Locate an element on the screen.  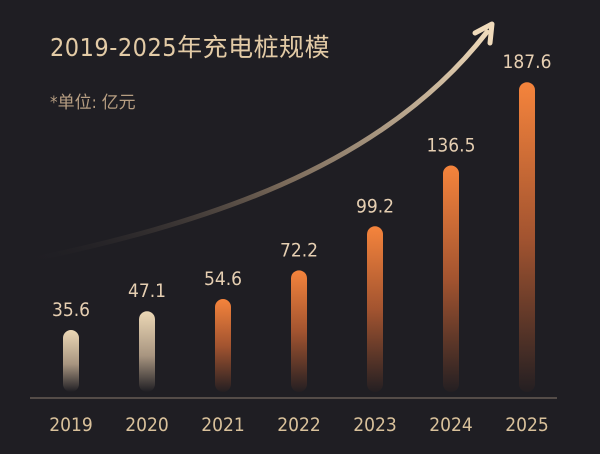
bar-2023 is located at coordinates (375, 309).